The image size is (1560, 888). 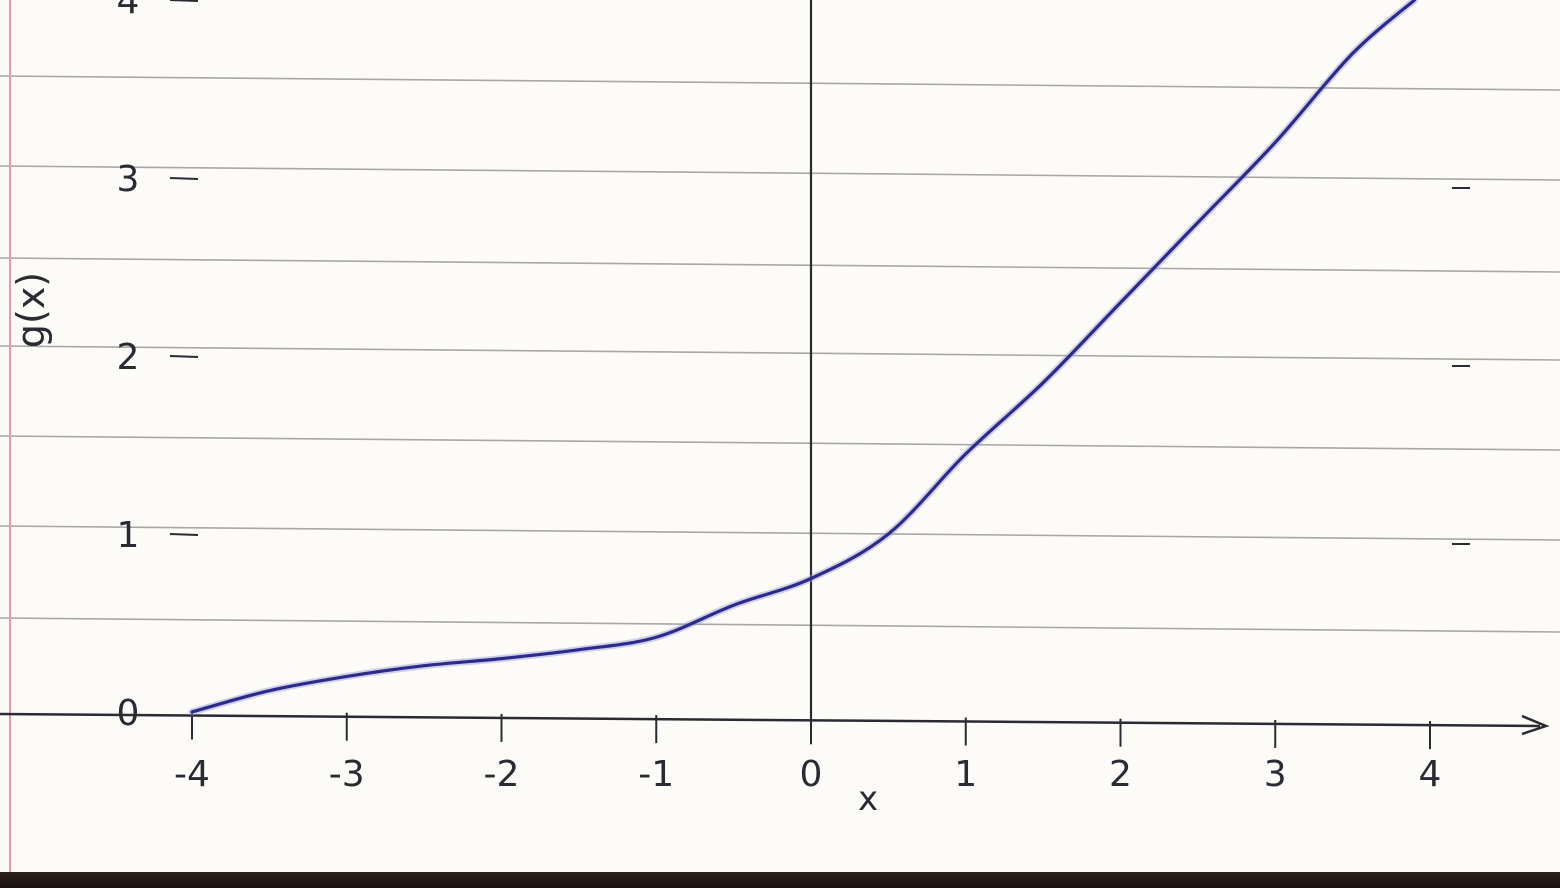 What do you see at coordinates (31, 310) in the screenshot?
I see `y-axis-label: g(x)` at bounding box center [31, 310].